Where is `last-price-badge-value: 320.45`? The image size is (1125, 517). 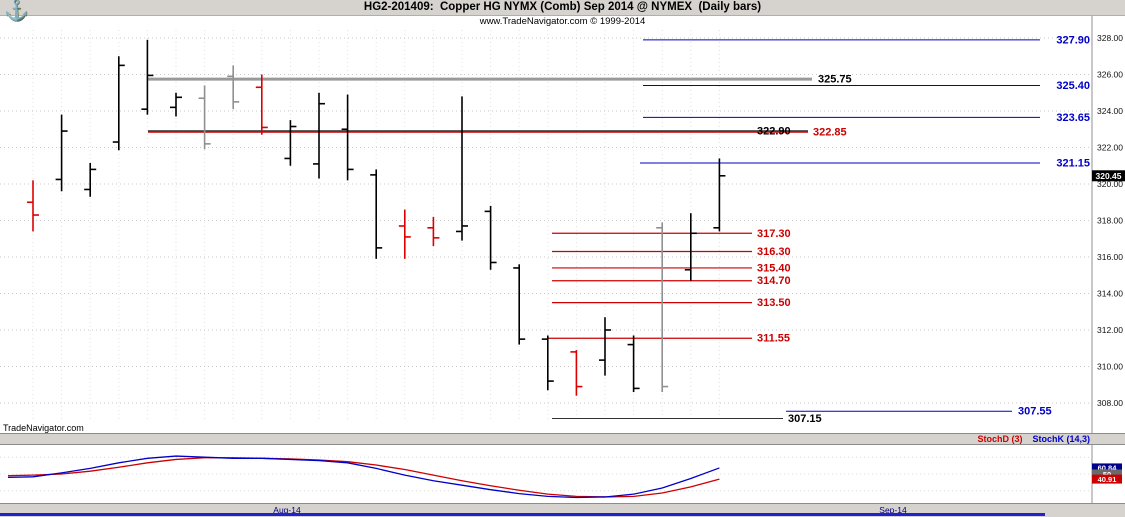 last-price-badge-value: 320.45 is located at coordinates (1109, 176).